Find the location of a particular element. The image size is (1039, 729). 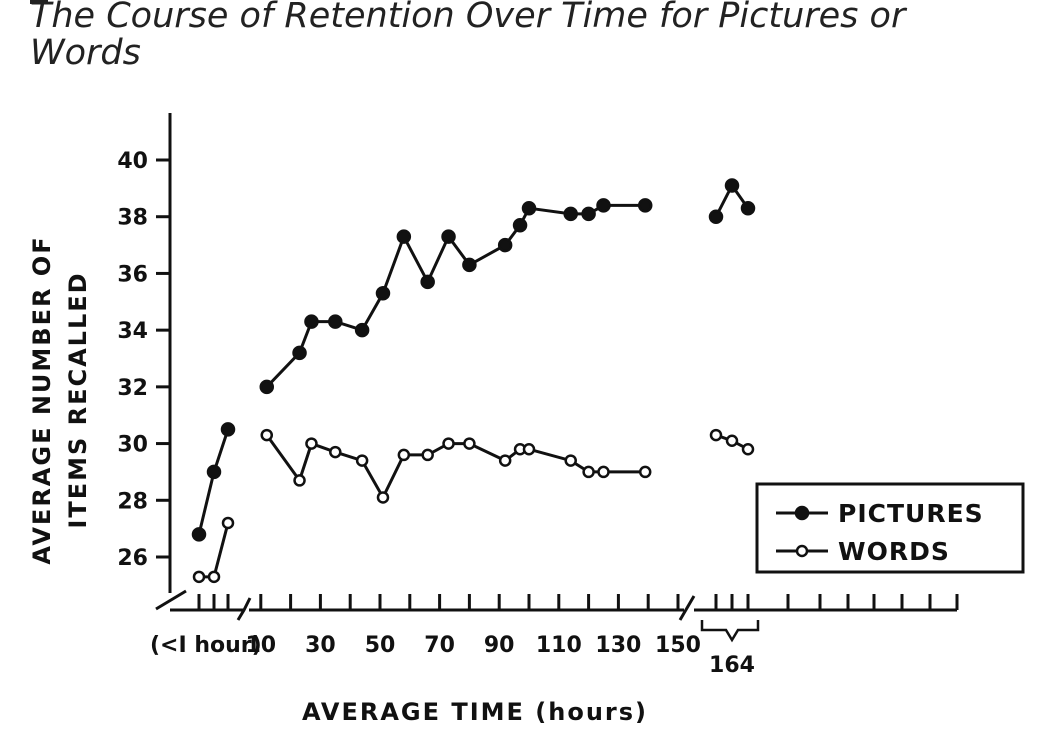

legend-label-pictures: PICTURES is located at coordinates (911, 513).